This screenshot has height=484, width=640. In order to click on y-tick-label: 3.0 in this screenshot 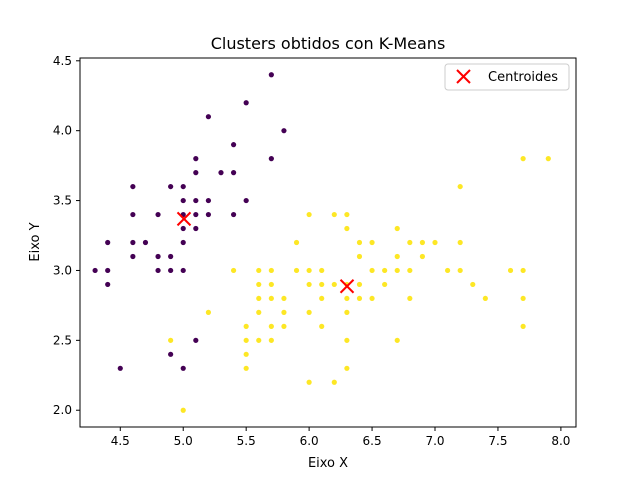, I will do `click(62, 270)`.